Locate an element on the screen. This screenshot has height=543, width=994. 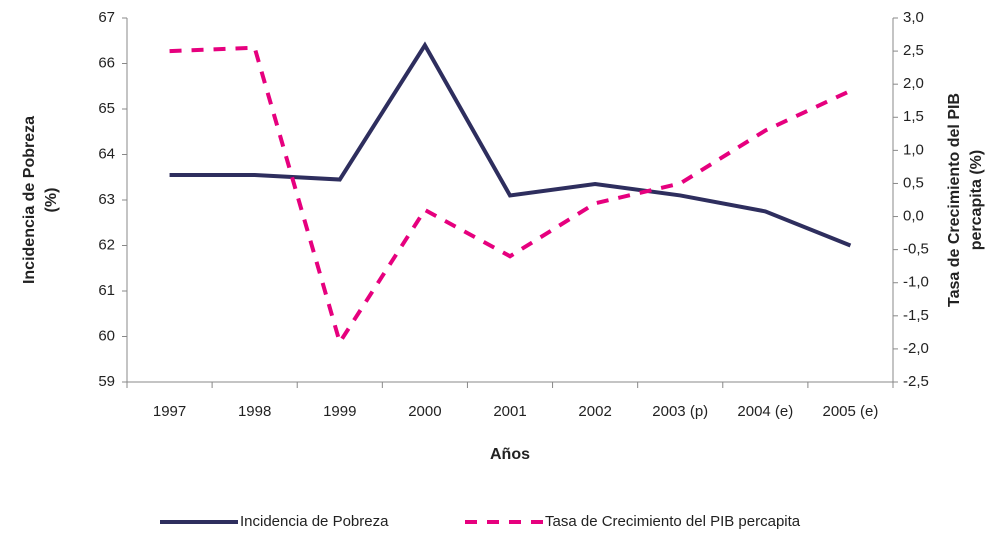
y-axis-title: Incidencia de Pobreza (%) is located at coordinates (40, 200).